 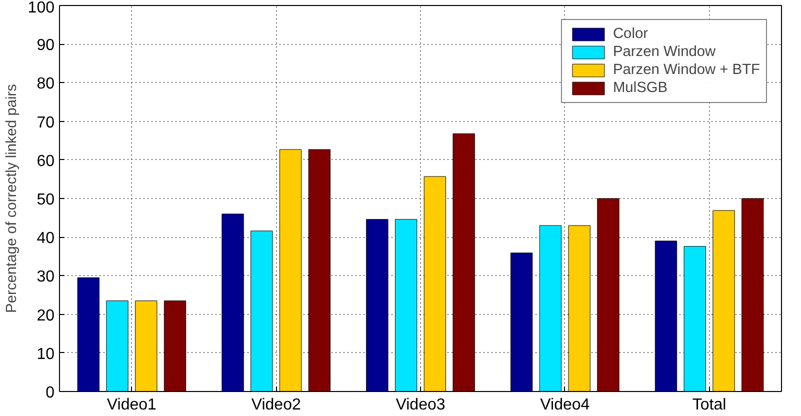 What do you see at coordinates (45, 84) in the screenshot?
I see `y-tick-label: 80` at bounding box center [45, 84].